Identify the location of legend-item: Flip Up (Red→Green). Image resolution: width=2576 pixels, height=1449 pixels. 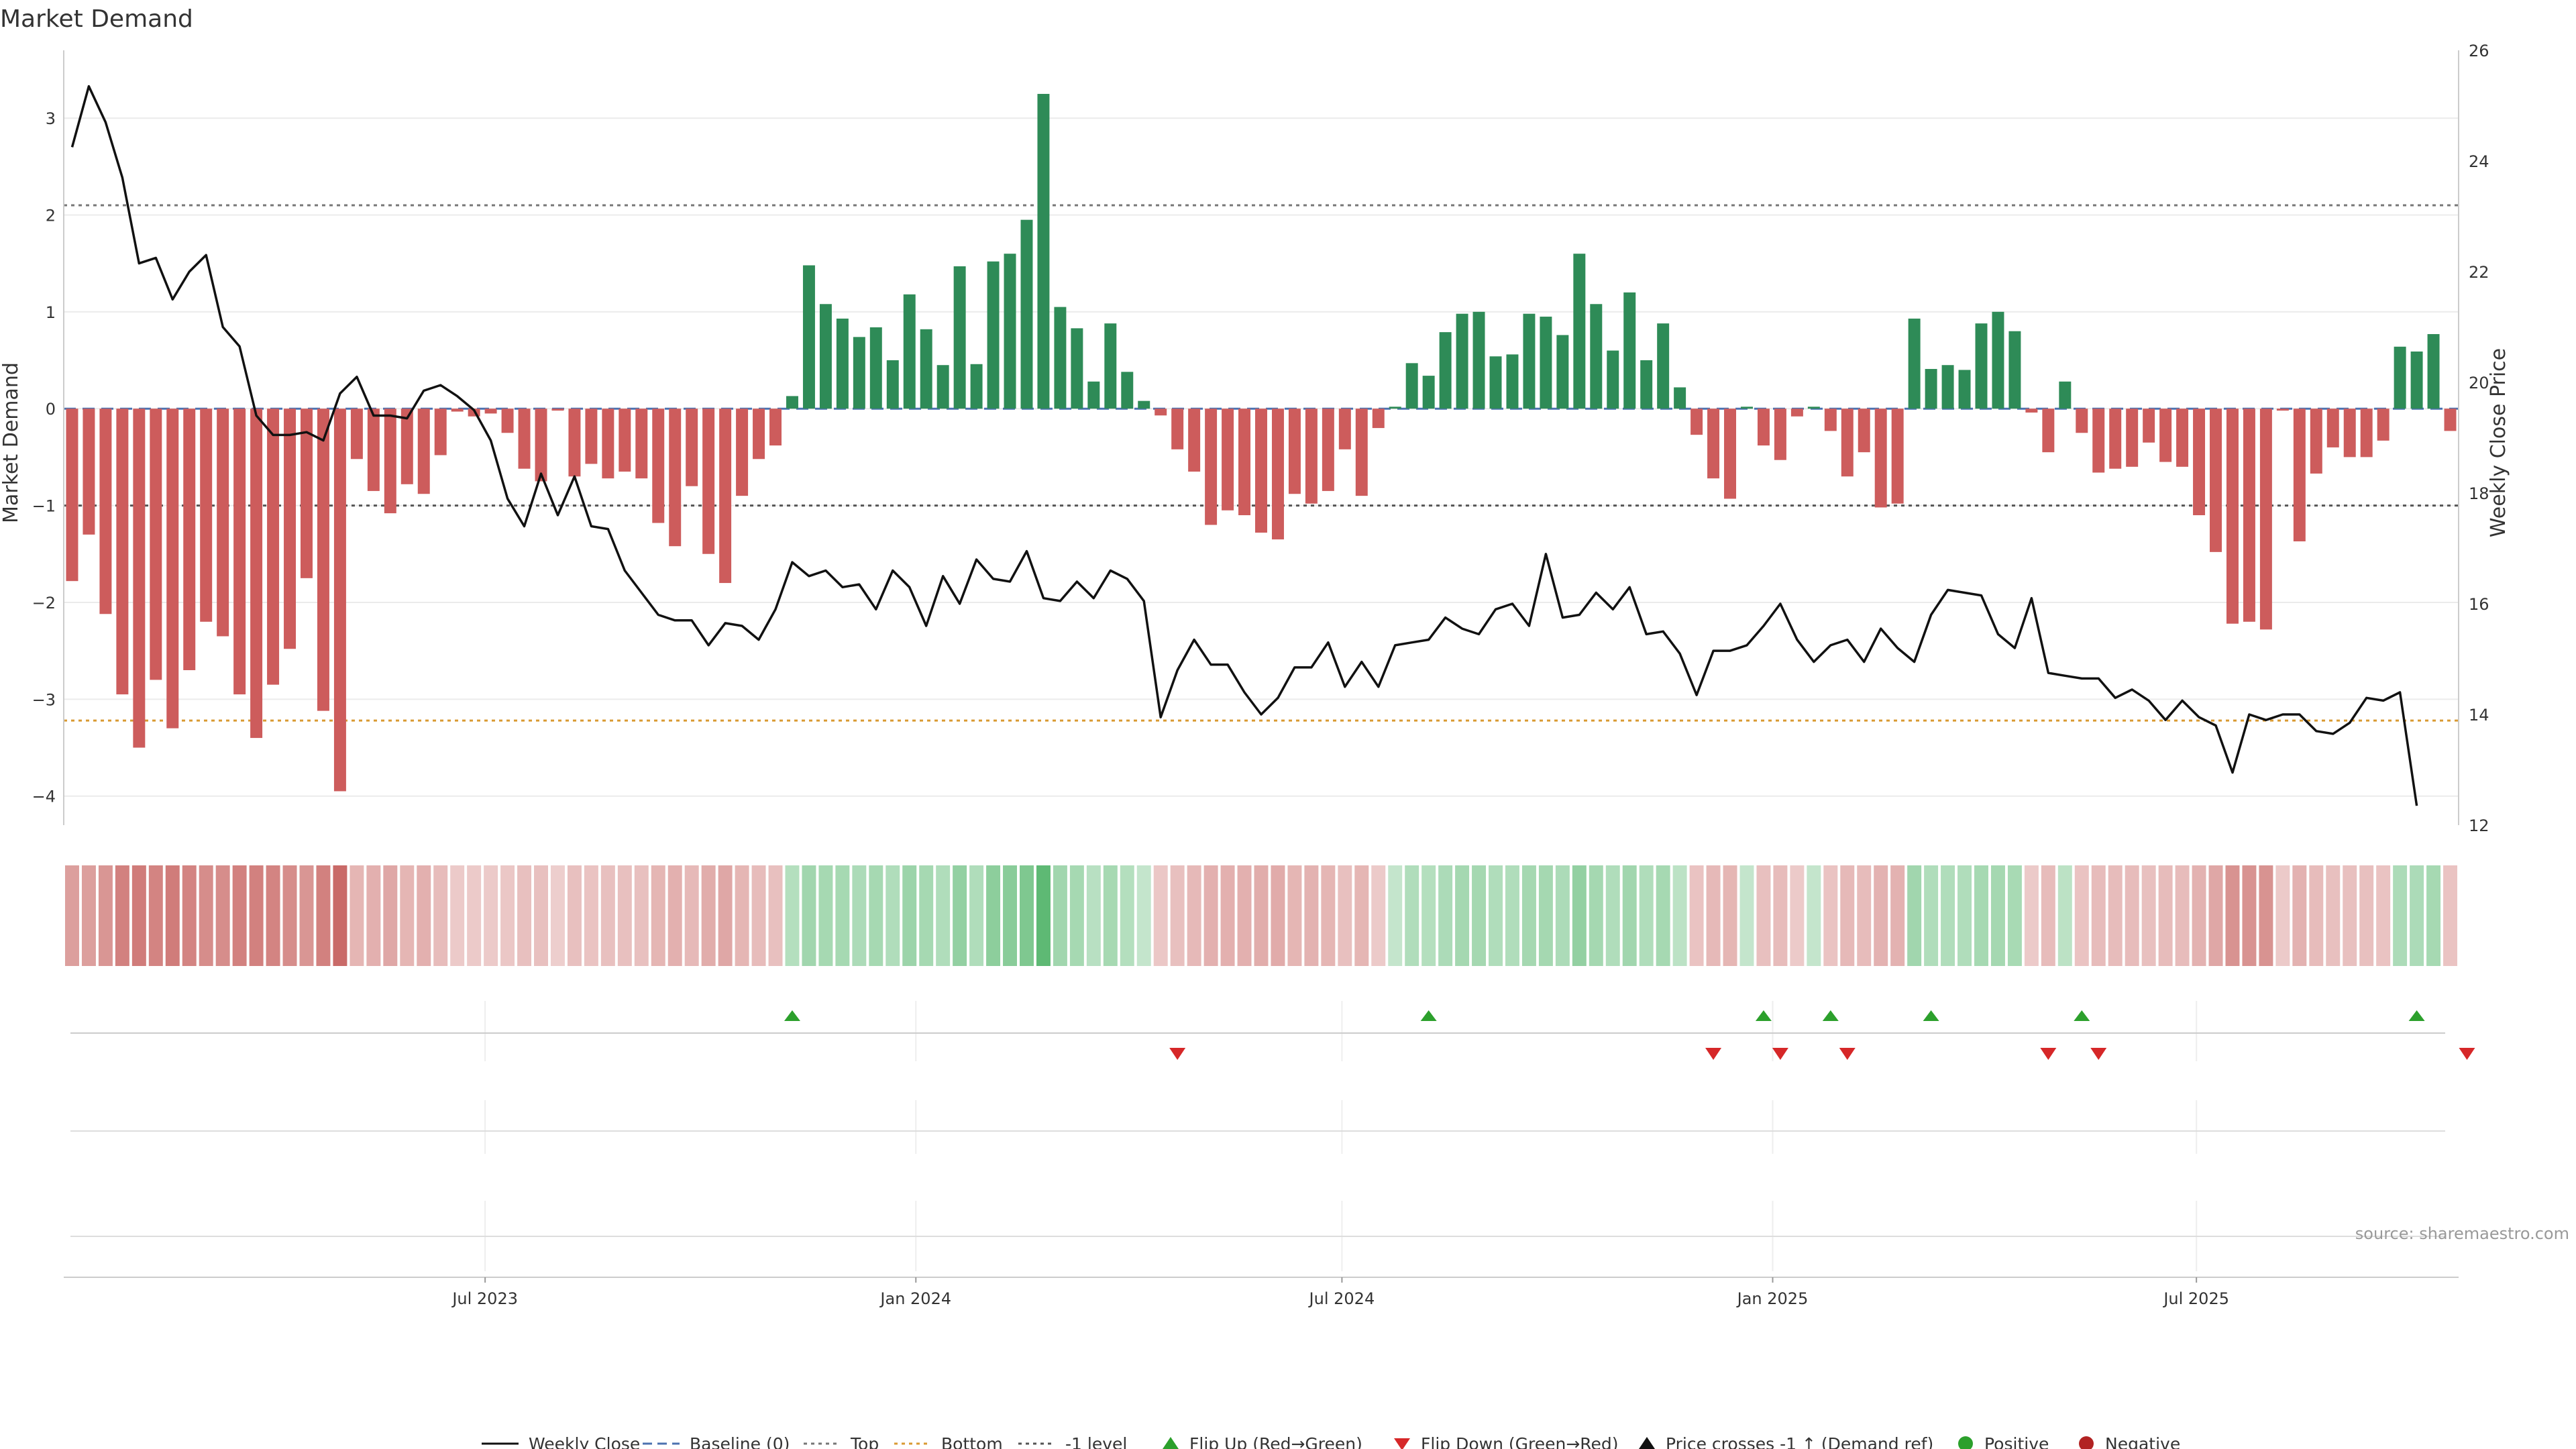
(1262, 1441).